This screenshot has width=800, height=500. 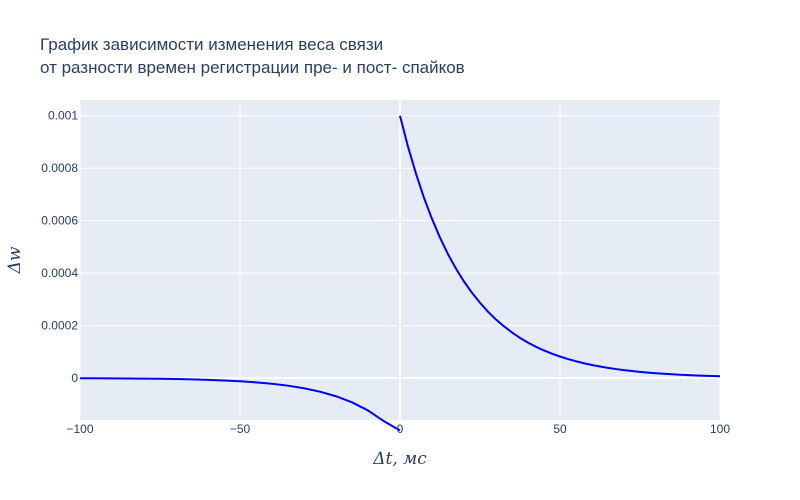 What do you see at coordinates (399, 459) in the screenshot?
I see `x-axis-title: Δt, мс` at bounding box center [399, 459].